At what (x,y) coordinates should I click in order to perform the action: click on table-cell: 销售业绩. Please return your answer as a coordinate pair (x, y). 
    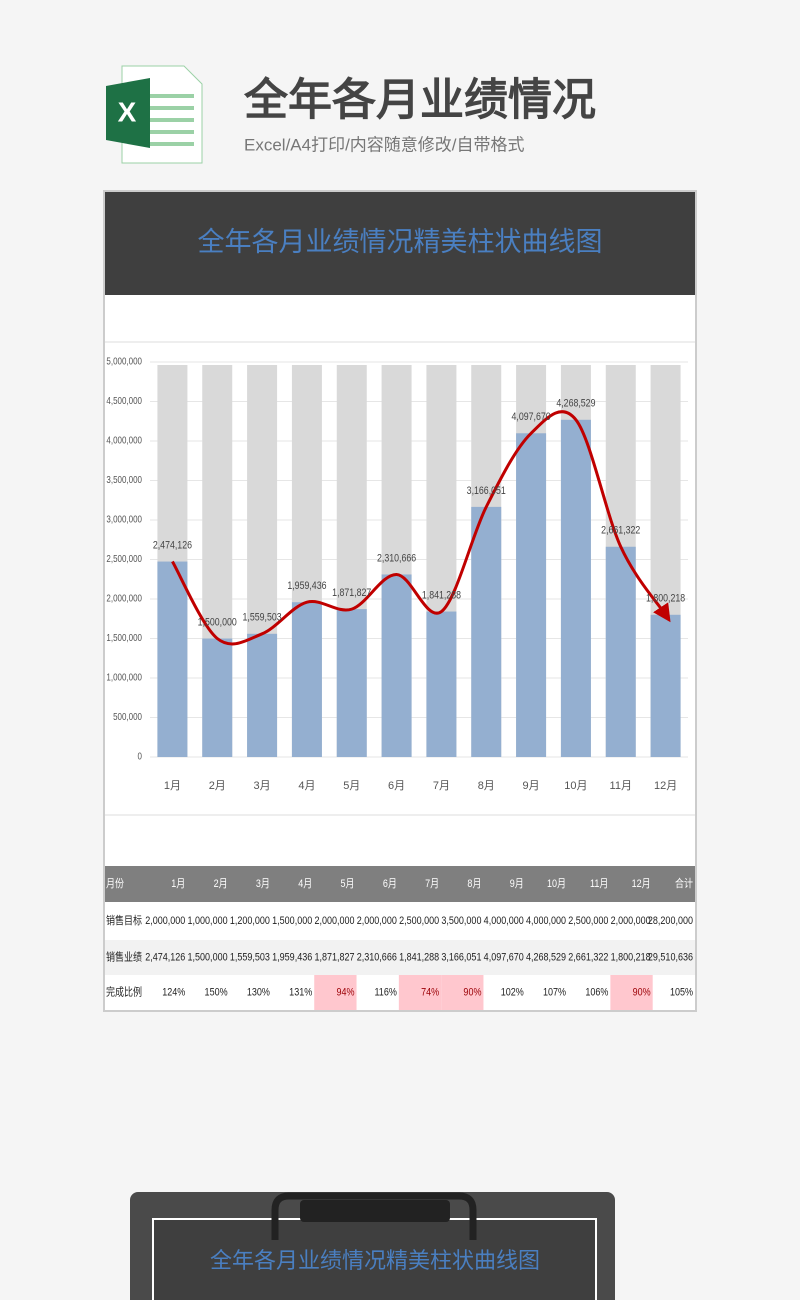
    Looking at the image, I should click on (124, 956).